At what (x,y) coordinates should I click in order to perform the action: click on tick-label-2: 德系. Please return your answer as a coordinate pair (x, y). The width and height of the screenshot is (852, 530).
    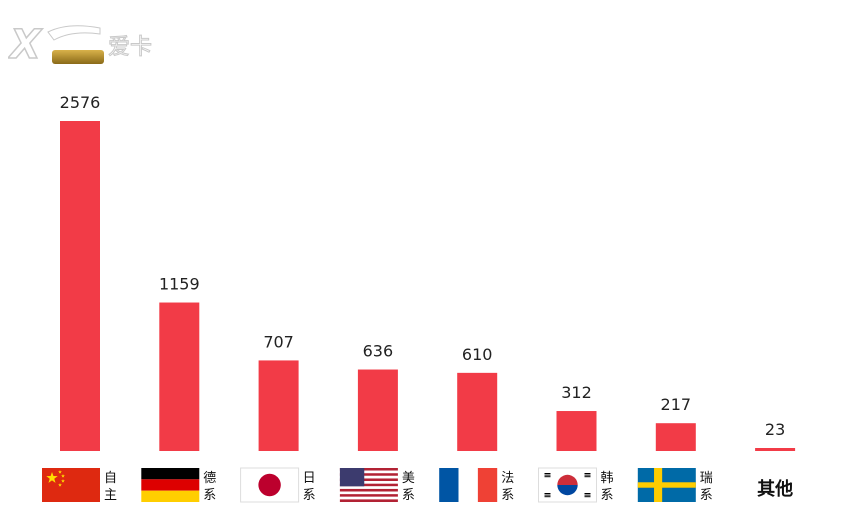
    Looking at the image, I should click on (209, 487).